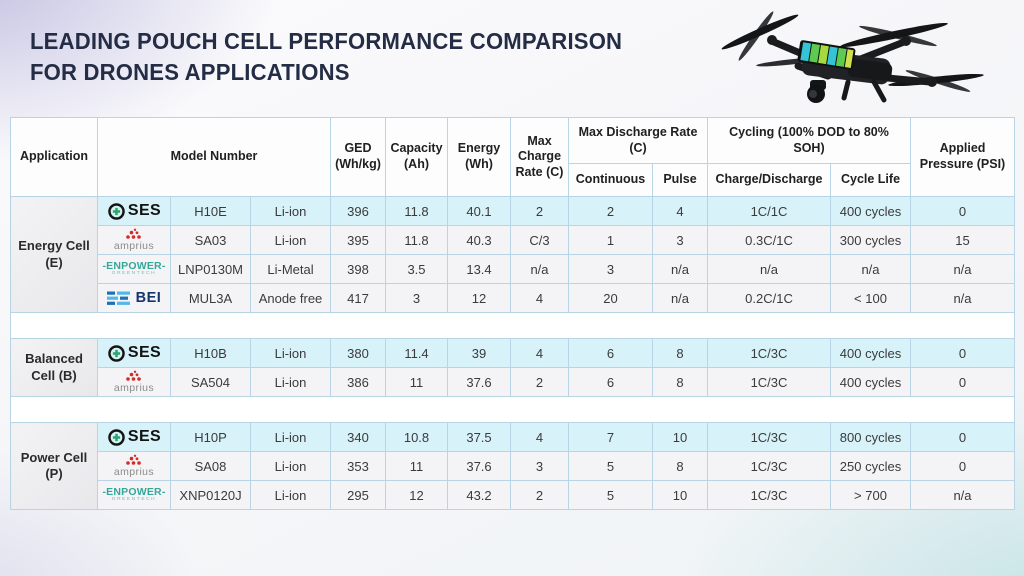 The height and width of the screenshot is (576, 1024). I want to click on cell-model: SA504, so click(210, 382).